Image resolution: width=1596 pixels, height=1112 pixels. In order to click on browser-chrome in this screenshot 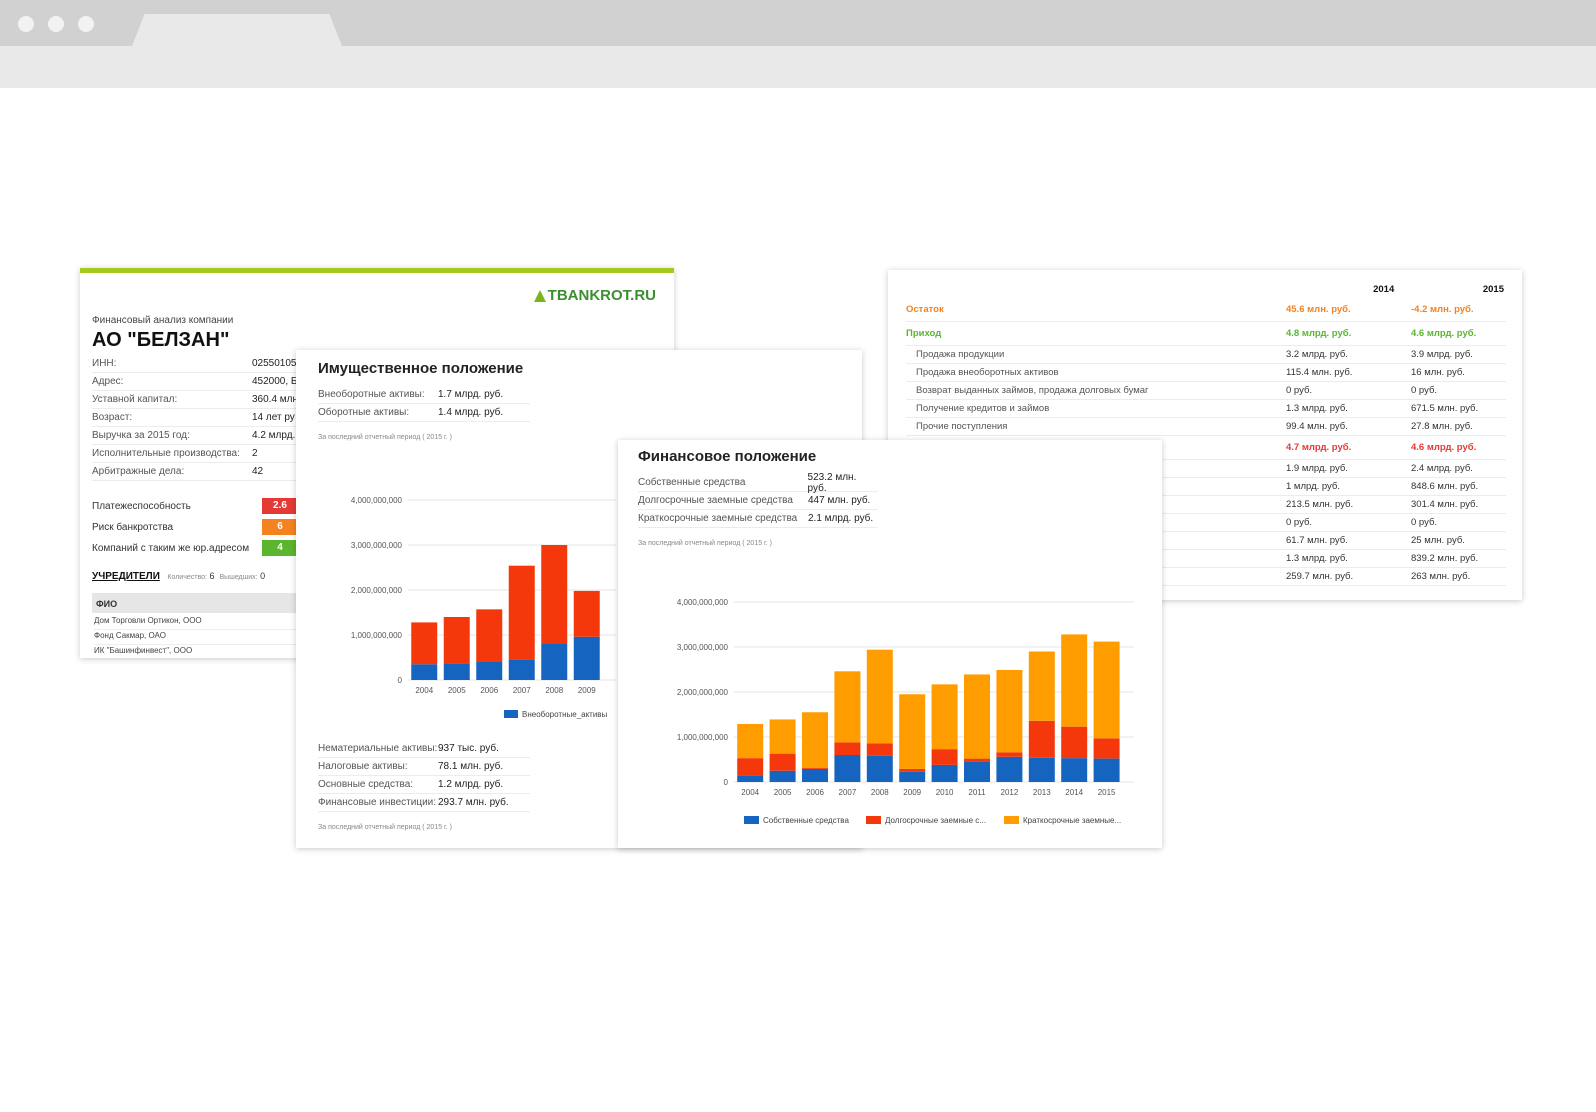, I will do `click(798, 44)`.